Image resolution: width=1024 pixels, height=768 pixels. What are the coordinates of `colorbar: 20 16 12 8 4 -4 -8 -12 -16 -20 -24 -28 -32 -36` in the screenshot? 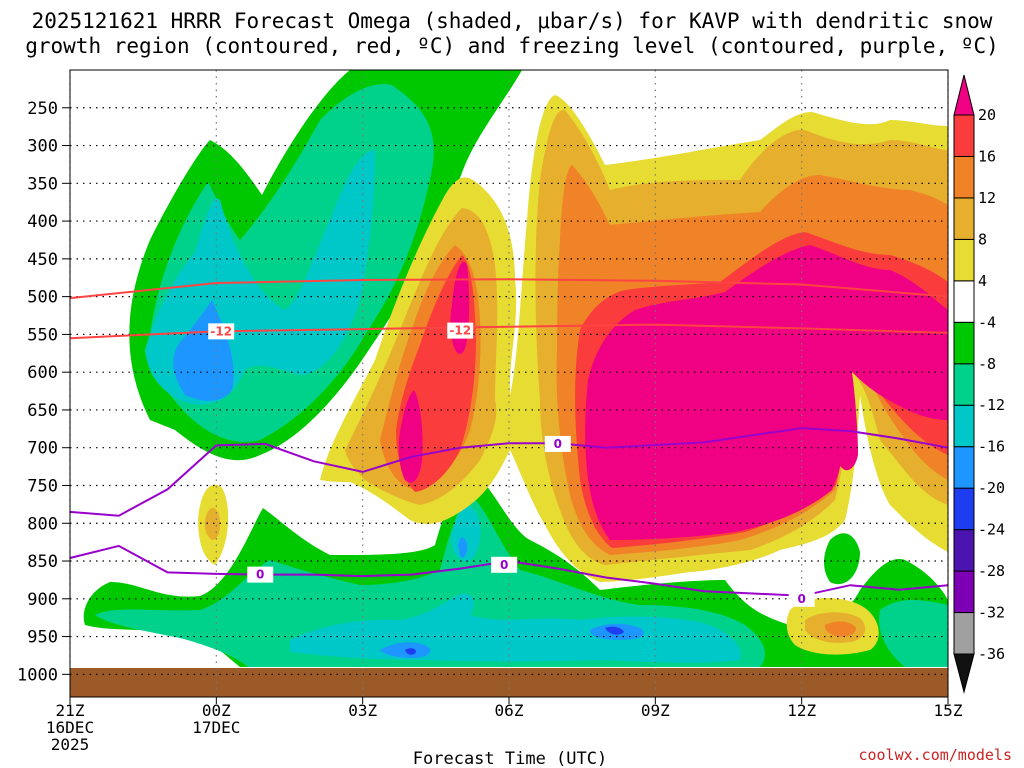 It's located at (979, 384).